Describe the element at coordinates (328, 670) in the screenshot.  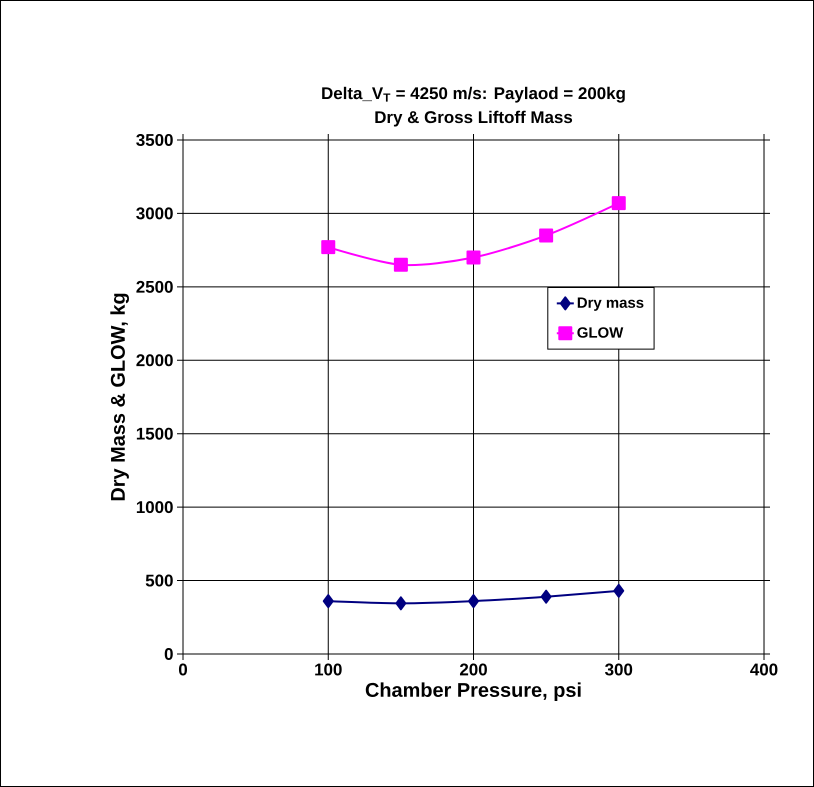
I see `x-tick-label: 100` at that location.